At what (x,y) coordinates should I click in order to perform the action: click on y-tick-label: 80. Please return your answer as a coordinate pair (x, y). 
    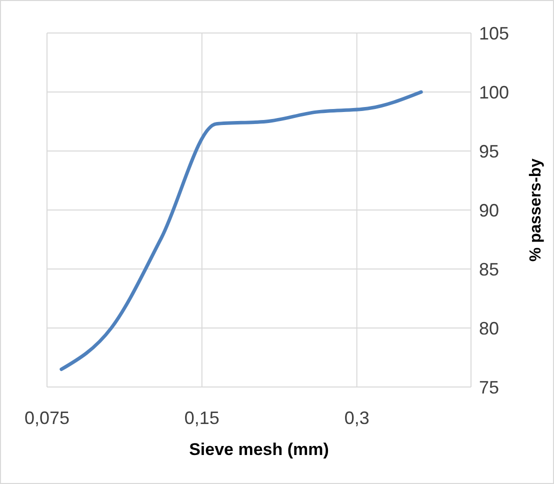
    Looking at the image, I should click on (489, 328).